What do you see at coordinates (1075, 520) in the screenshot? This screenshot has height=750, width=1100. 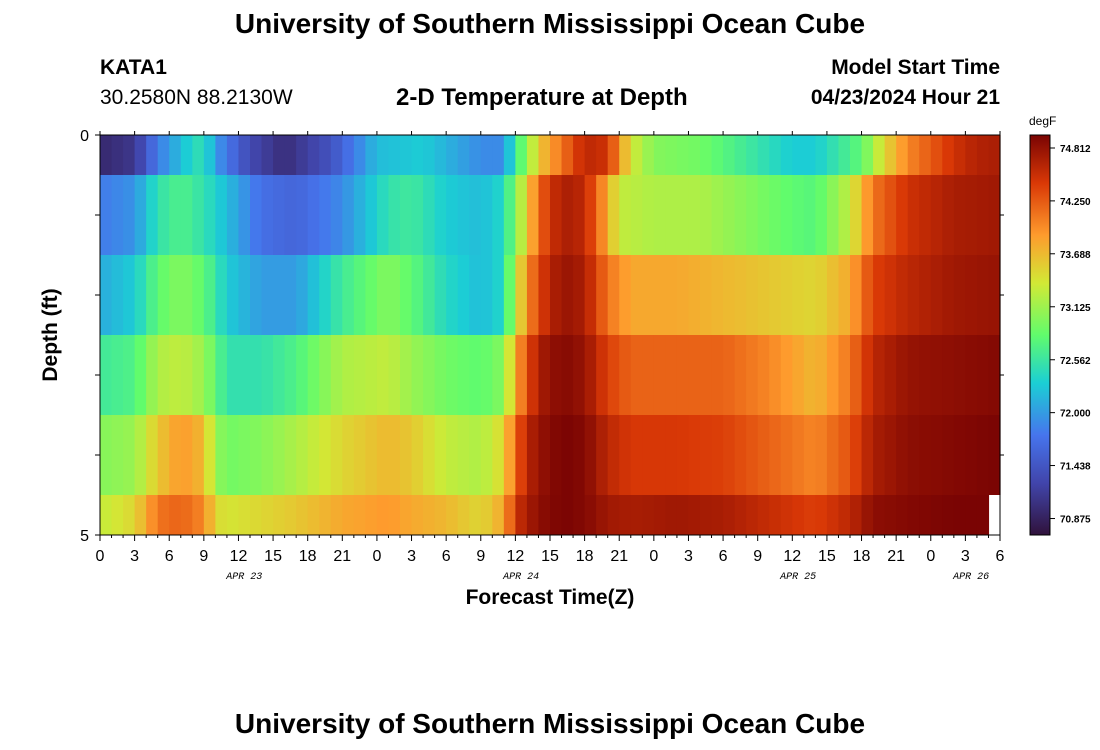 I see `colorbar-tick-label: 70.875` at bounding box center [1075, 520].